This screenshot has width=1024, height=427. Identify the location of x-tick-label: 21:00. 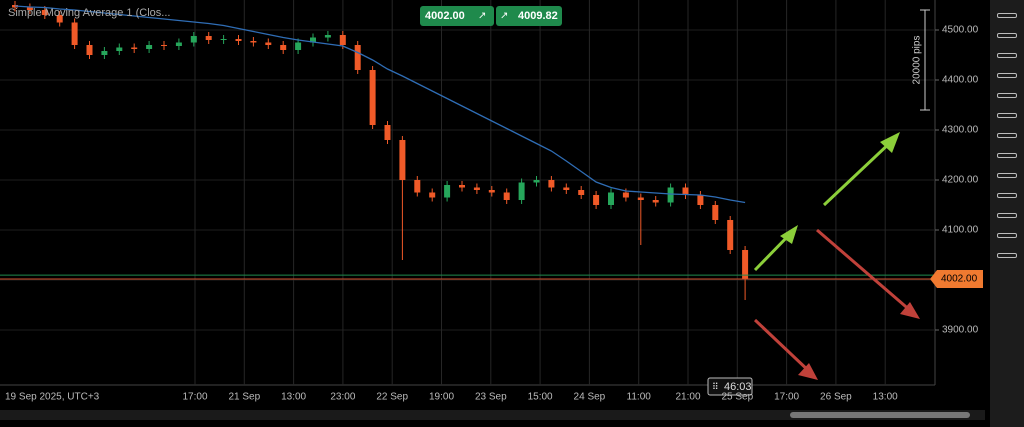
(687, 397).